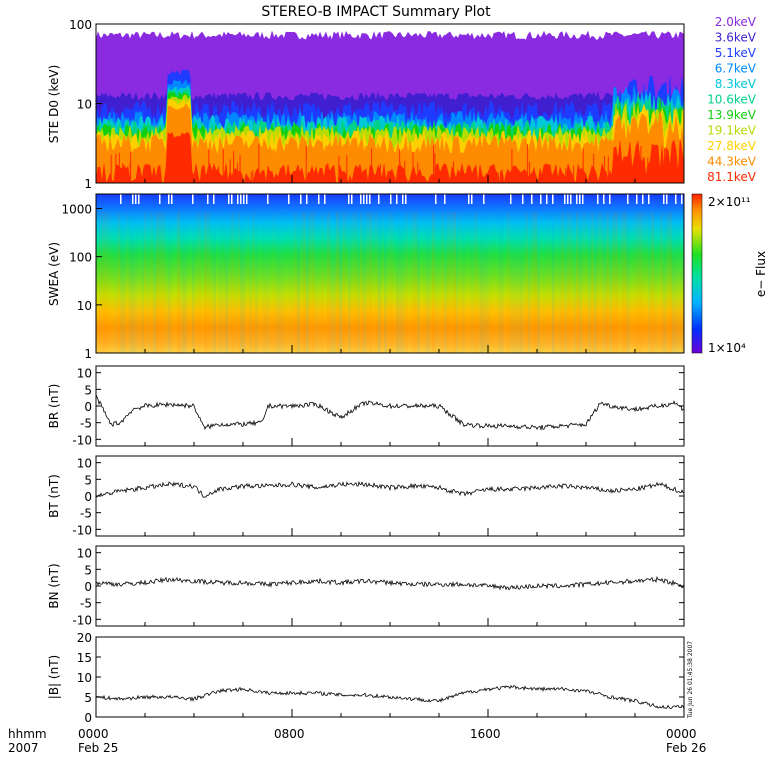 The height and width of the screenshot is (780, 780). What do you see at coordinates (80, 25) in the screenshot?
I see `ste-ytick-label: 100` at bounding box center [80, 25].